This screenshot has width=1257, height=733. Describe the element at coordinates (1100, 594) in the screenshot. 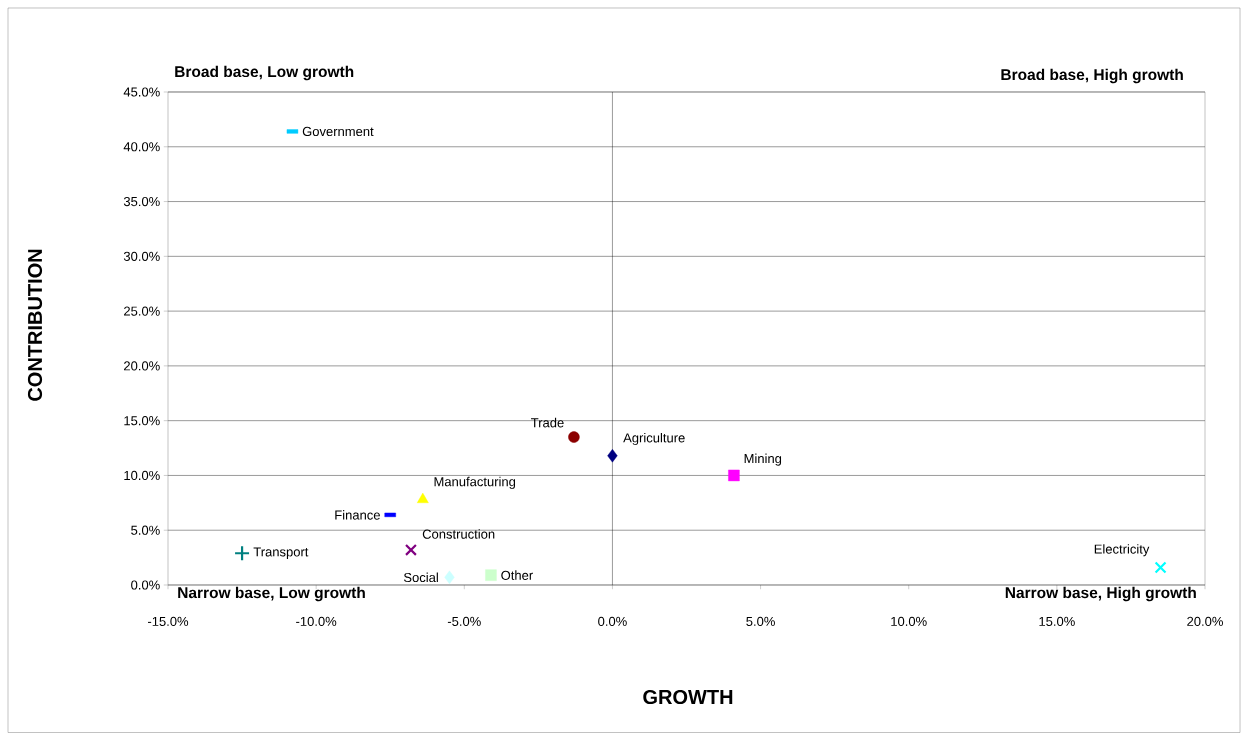

I see `text: Narrow base, High growth` at that location.